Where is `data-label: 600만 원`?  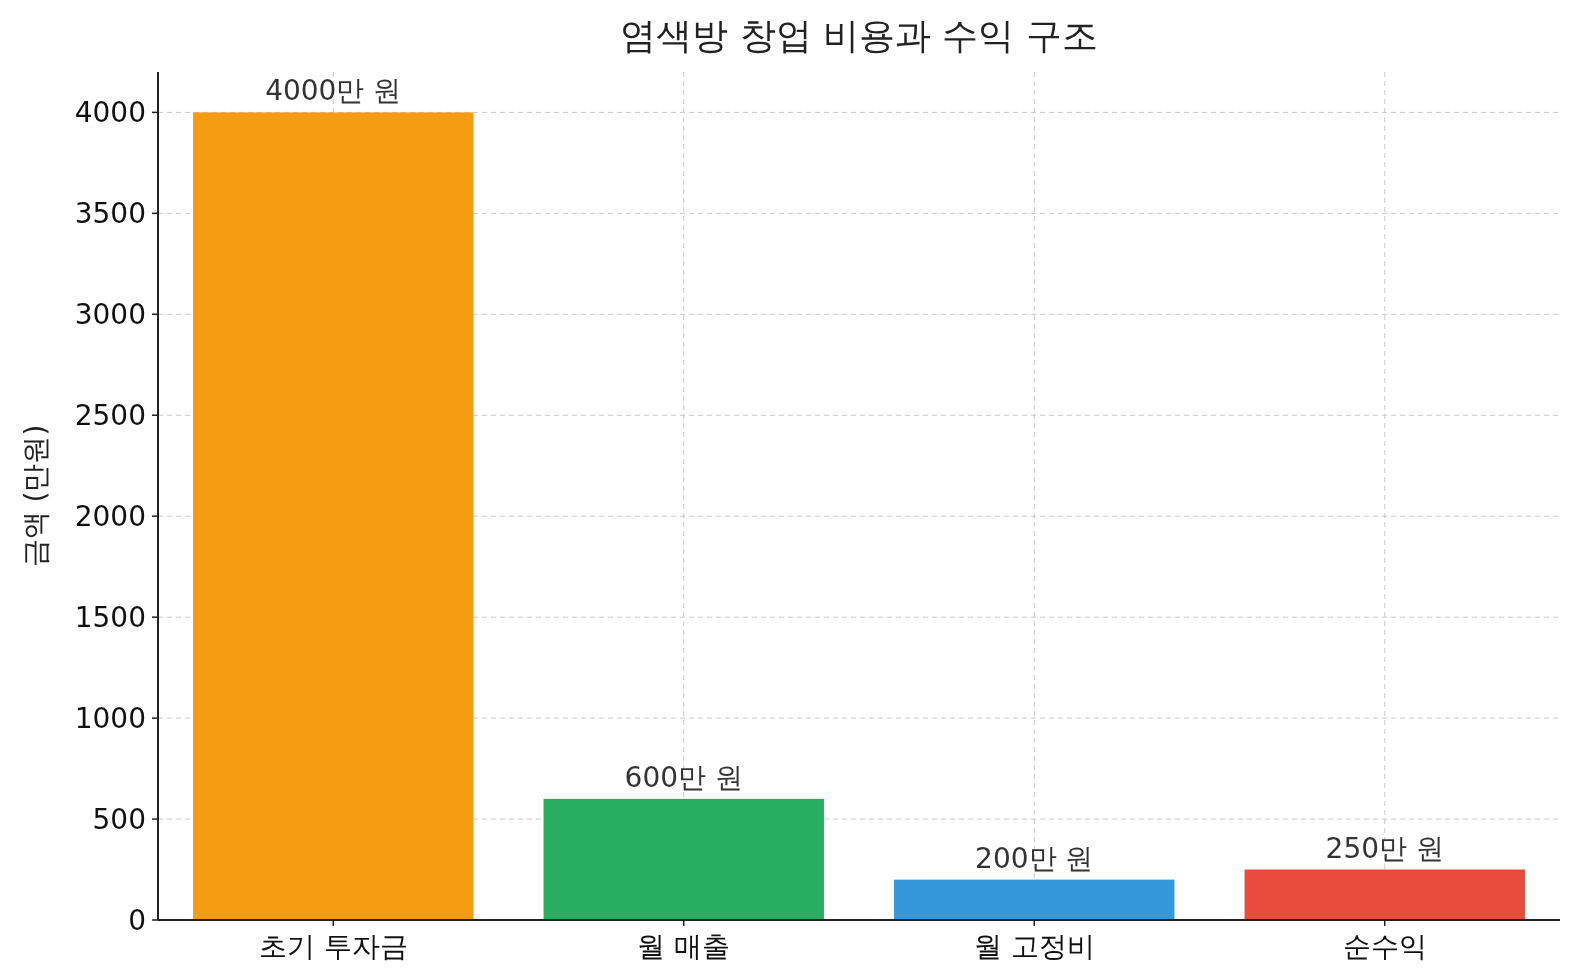 data-label: 600만 원 is located at coordinates (683, 777).